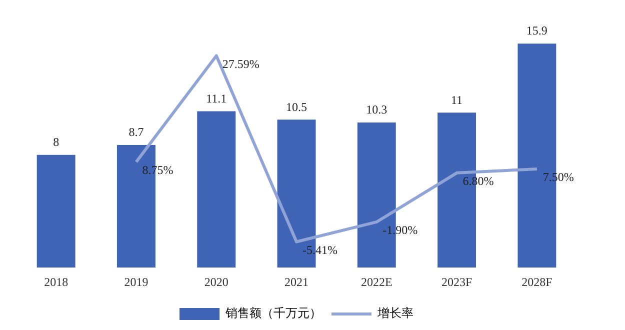  Describe the element at coordinates (136, 281) in the screenshot. I see `x-tick-label: 2019` at that location.